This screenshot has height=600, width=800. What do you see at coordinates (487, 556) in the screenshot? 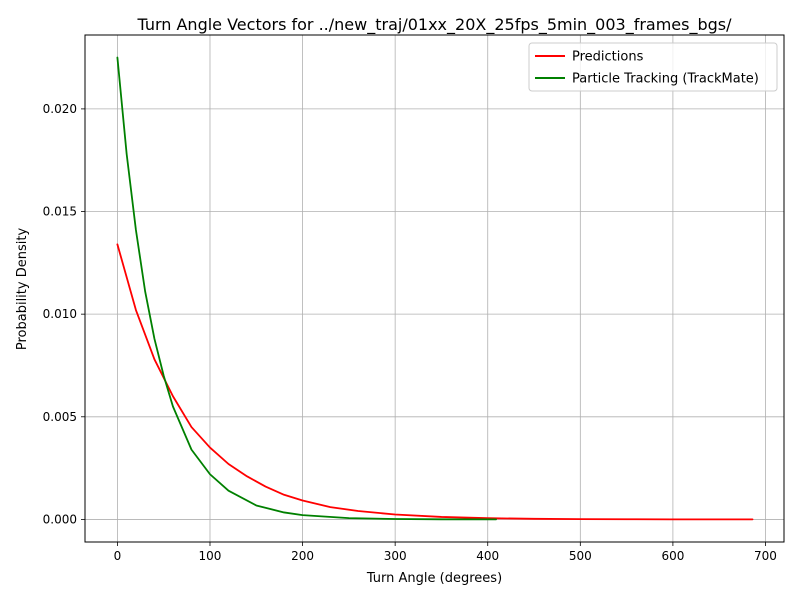
I see `x-tick-label: 400` at bounding box center [487, 556].